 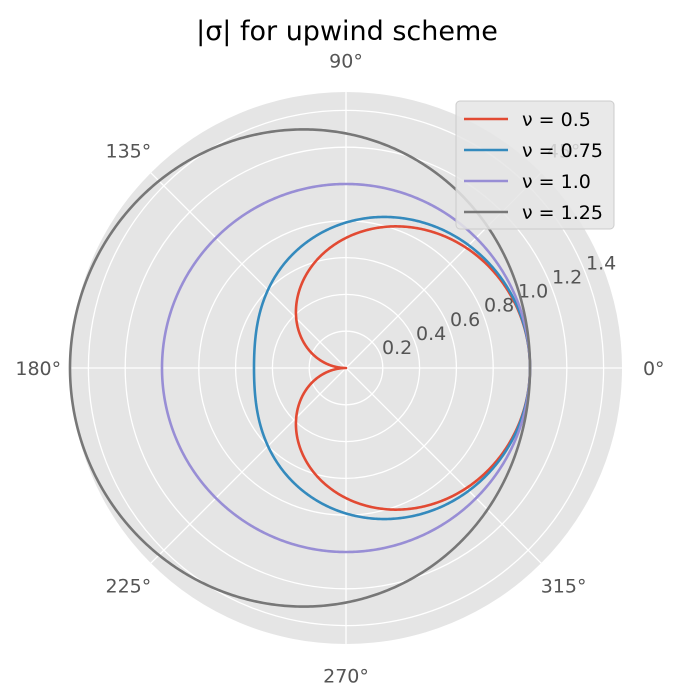 I want to click on r-tick-label: 1.2, so click(x=567, y=278).